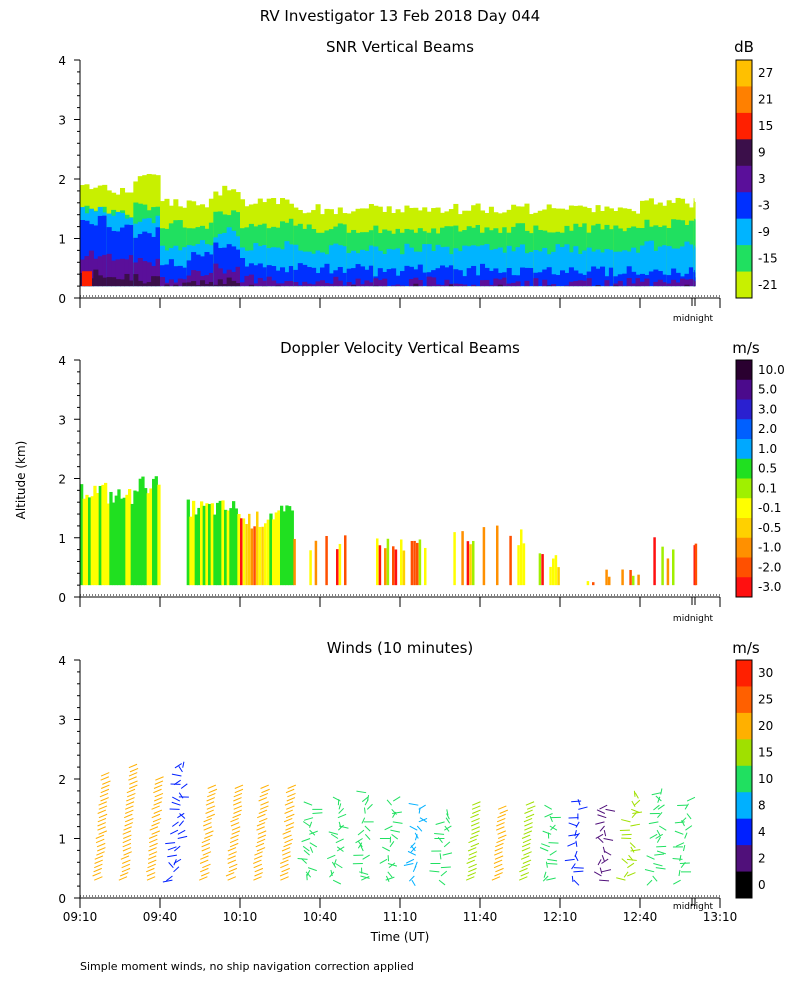 The image size is (800, 1000). I want to click on colorbar-label: 5.0, so click(767, 390).